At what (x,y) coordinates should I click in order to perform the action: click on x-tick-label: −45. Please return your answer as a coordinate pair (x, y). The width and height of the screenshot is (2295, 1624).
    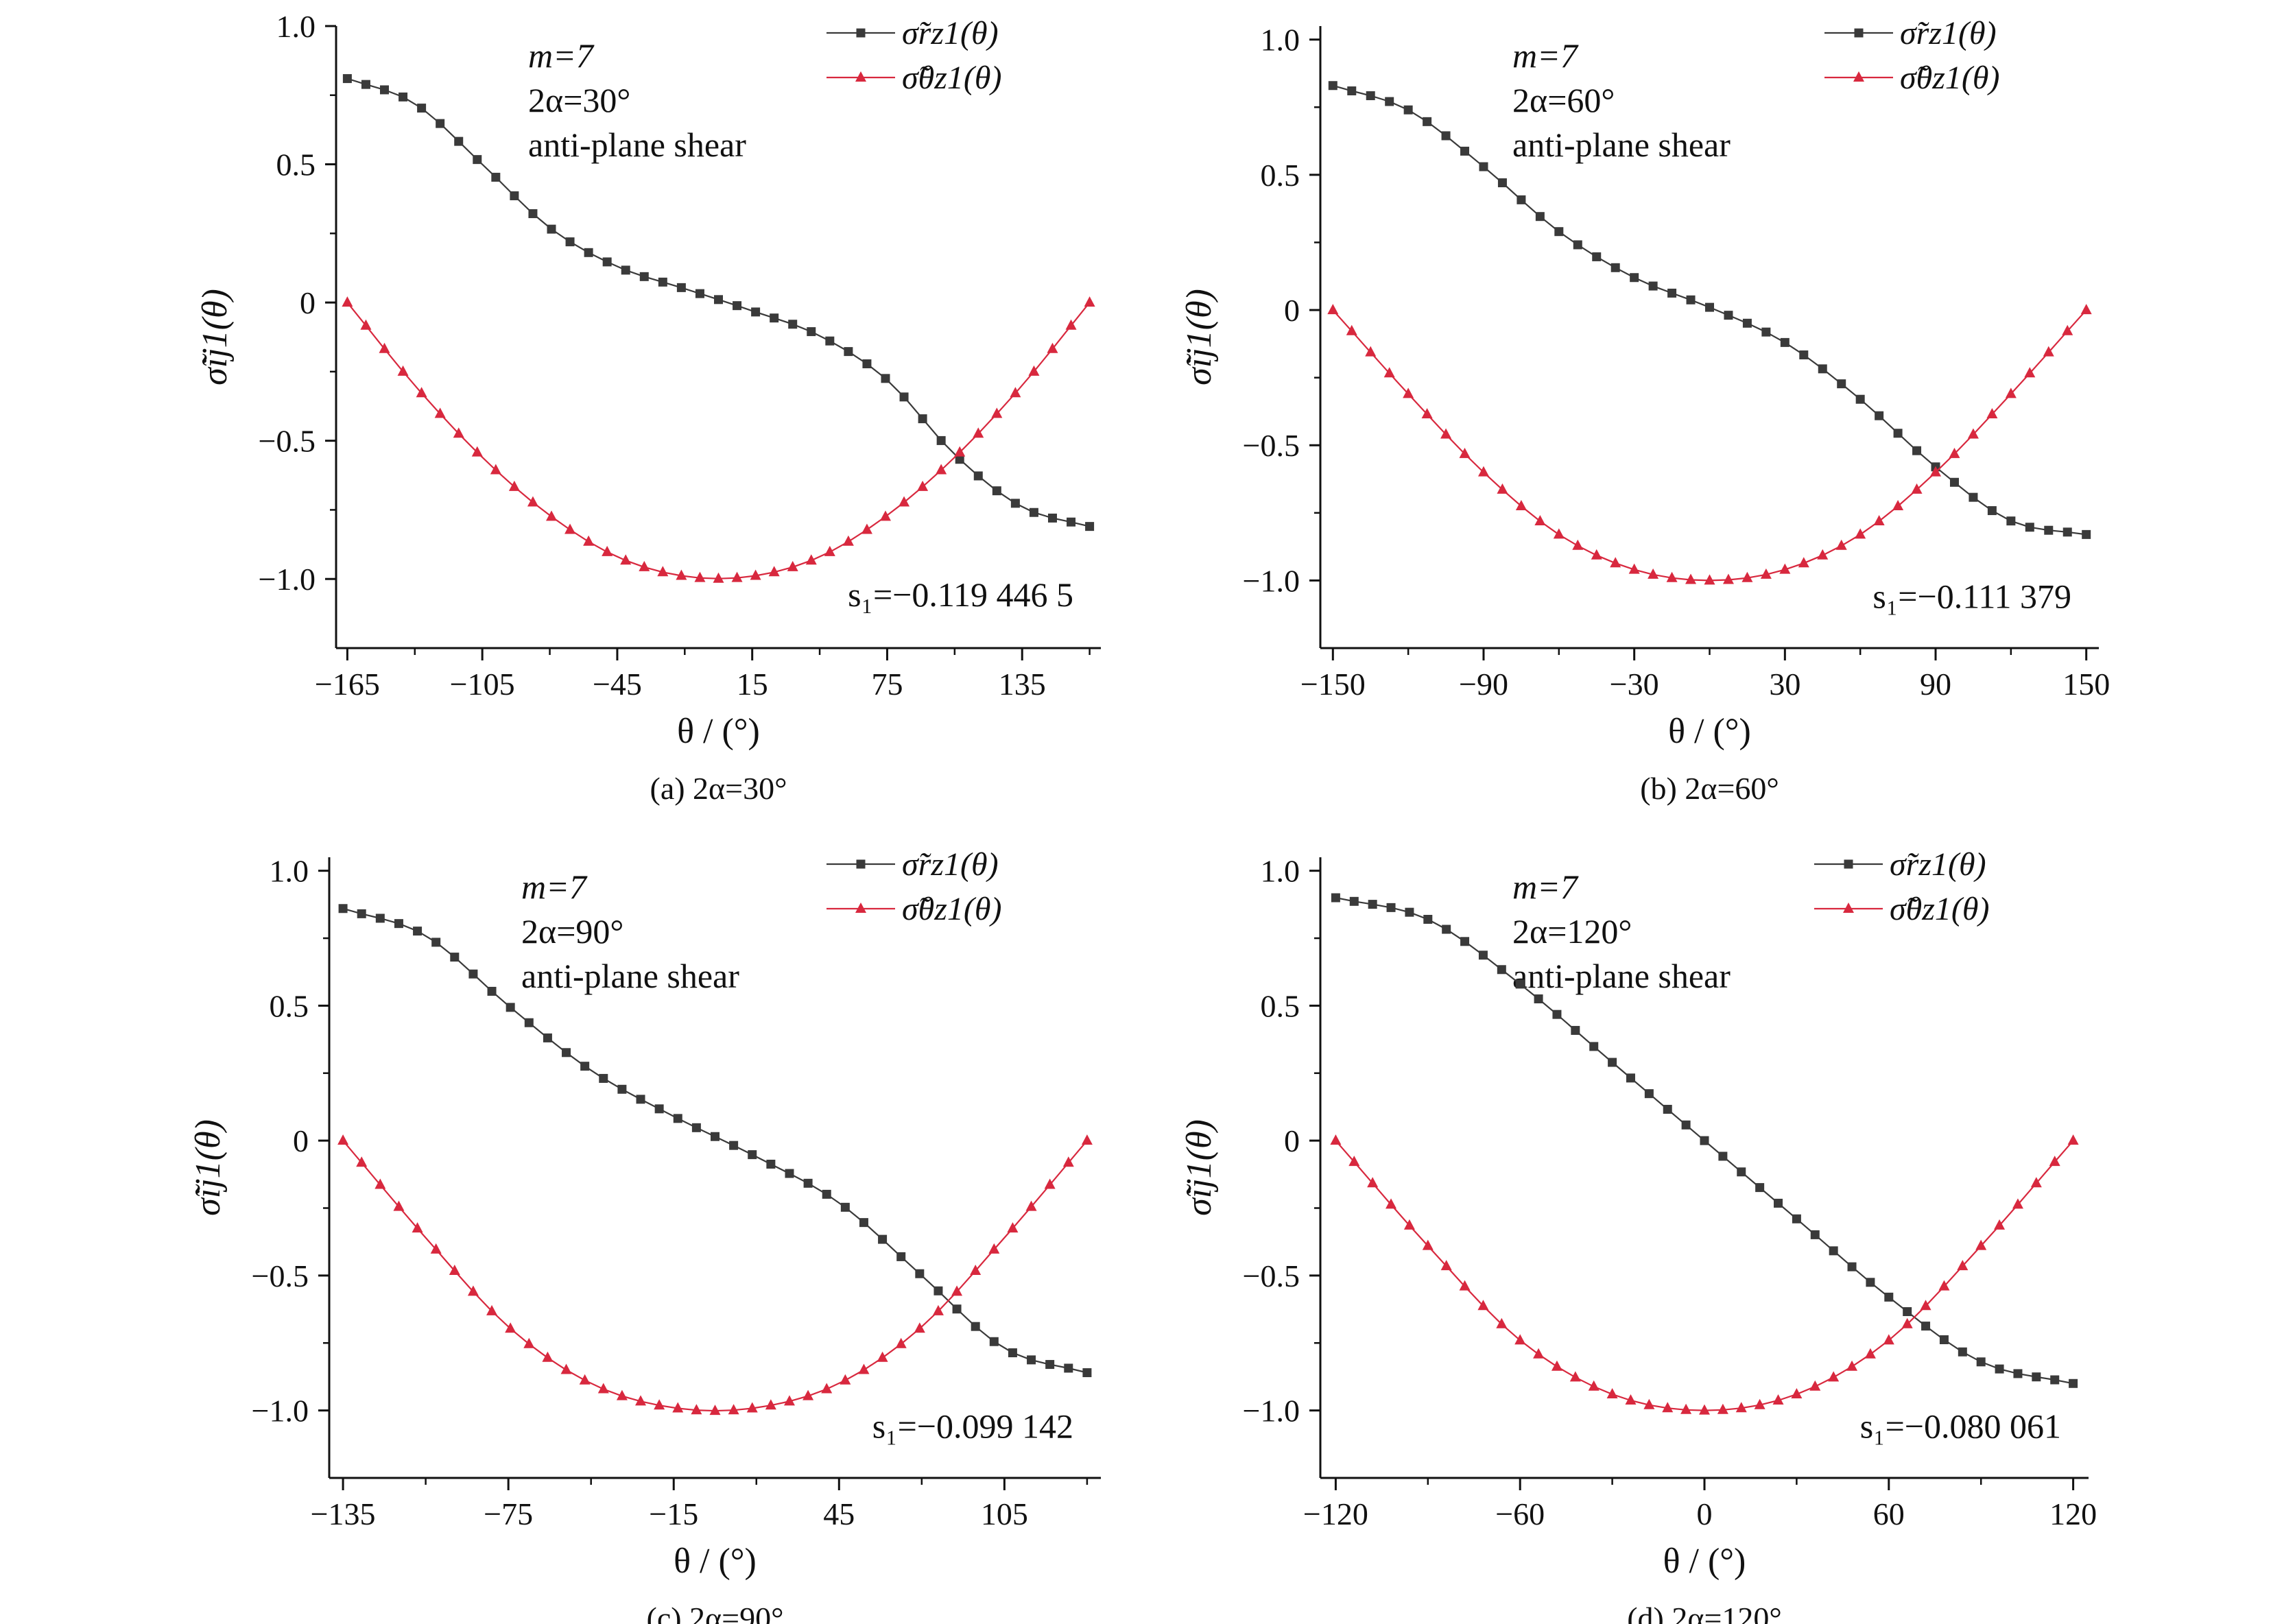
    Looking at the image, I should click on (617, 684).